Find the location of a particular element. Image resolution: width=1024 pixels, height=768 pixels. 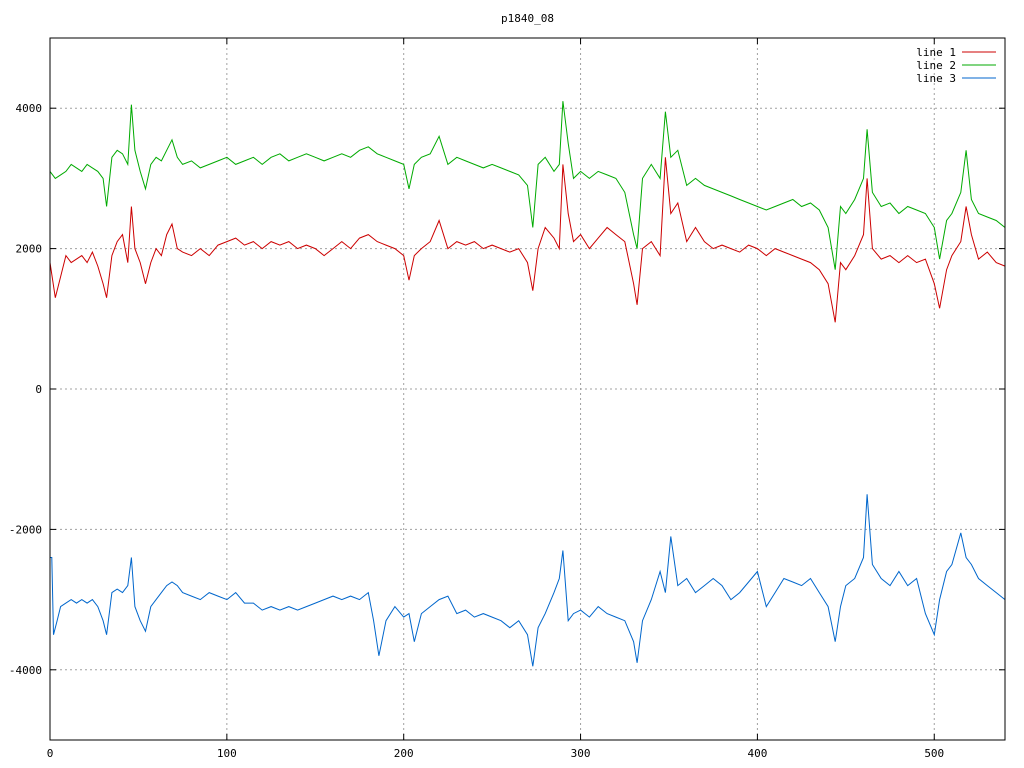

x-tick-label: 500 is located at coordinates (934, 753).